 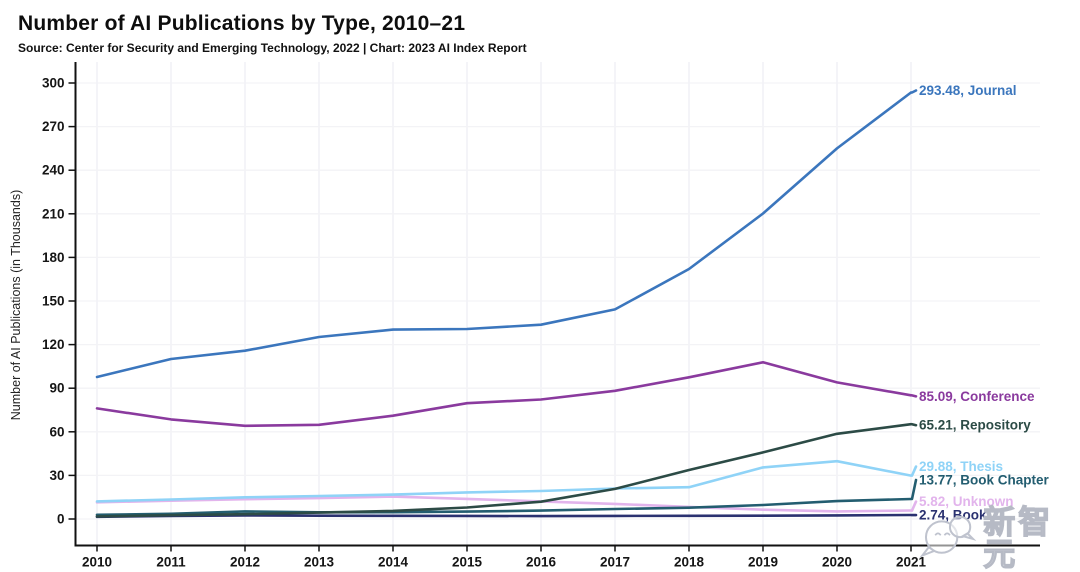 I want to click on series-line-repository, so click(x=504, y=470).